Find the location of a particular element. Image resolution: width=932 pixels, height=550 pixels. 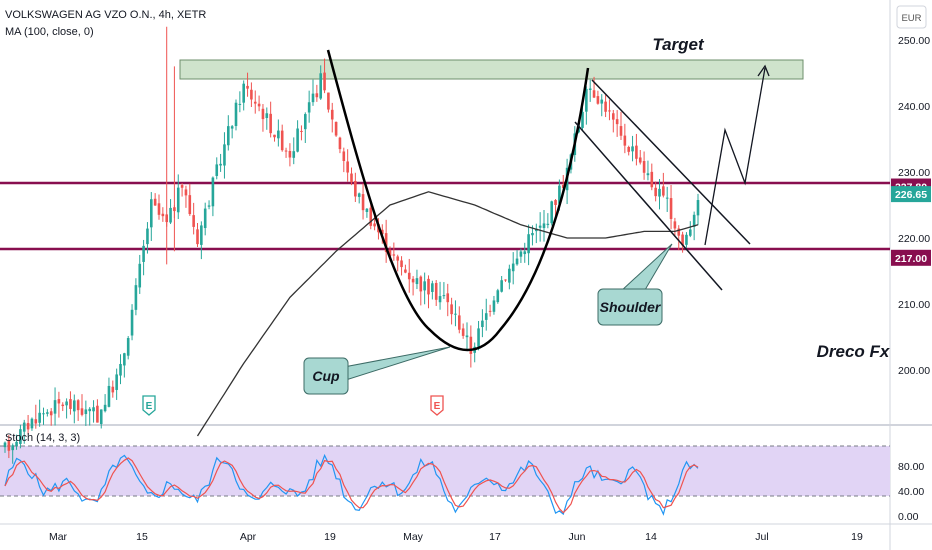

price-tag-label: 226.65 is located at coordinates (911, 195).